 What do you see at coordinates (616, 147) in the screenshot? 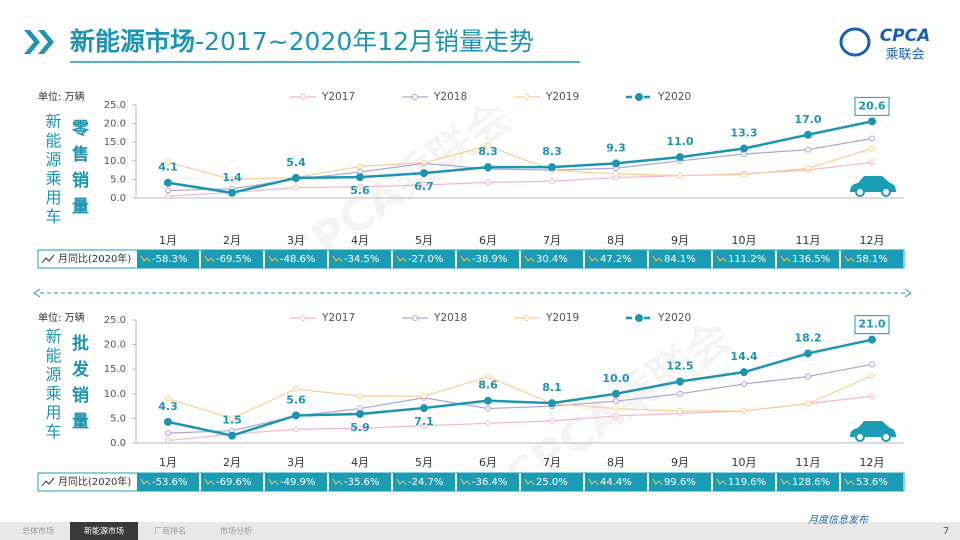
I see `value-label: 9.3` at bounding box center [616, 147].